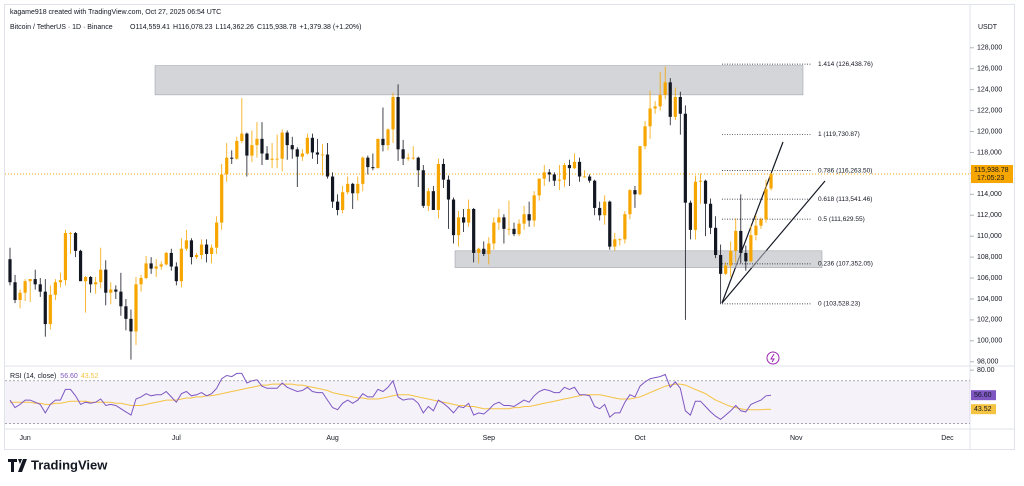  What do you see at coordinates (986, 370) in the screenshot?
I see `rsi-tick-label: 80.00` at bounding box center [986, 370].